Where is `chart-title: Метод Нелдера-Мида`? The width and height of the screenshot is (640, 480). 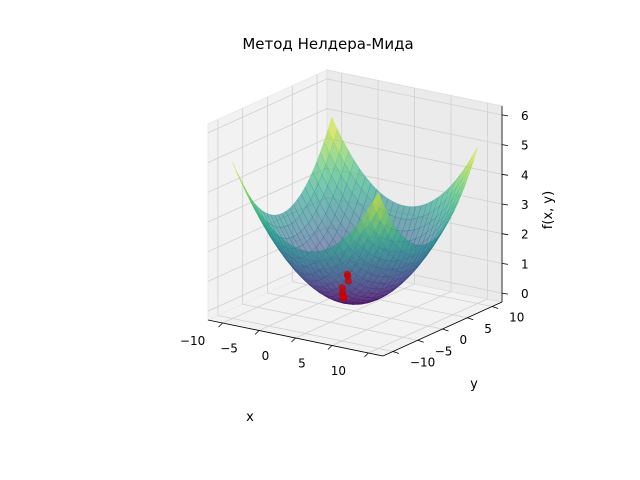
chart-title: Метод Нелдера-Мида is located at coordinates (327, 44).